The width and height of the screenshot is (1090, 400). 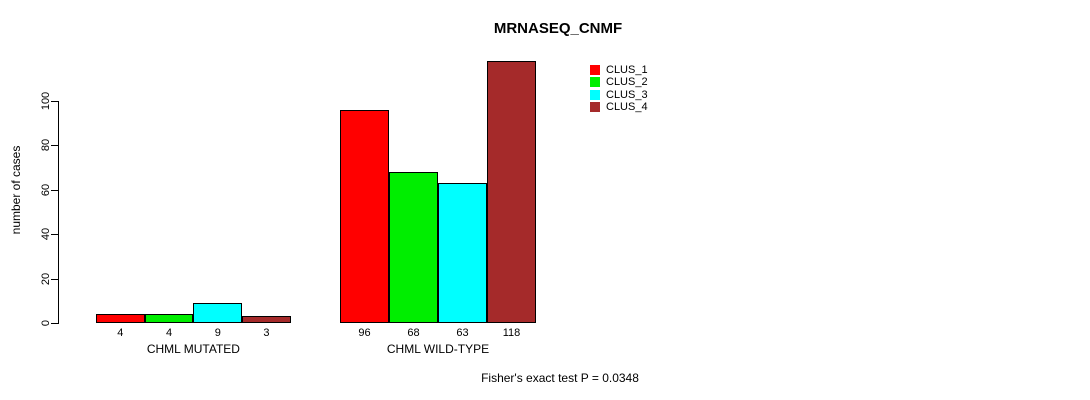 I want to click on bar-clus_1-group2, so click(x=364, y=216).